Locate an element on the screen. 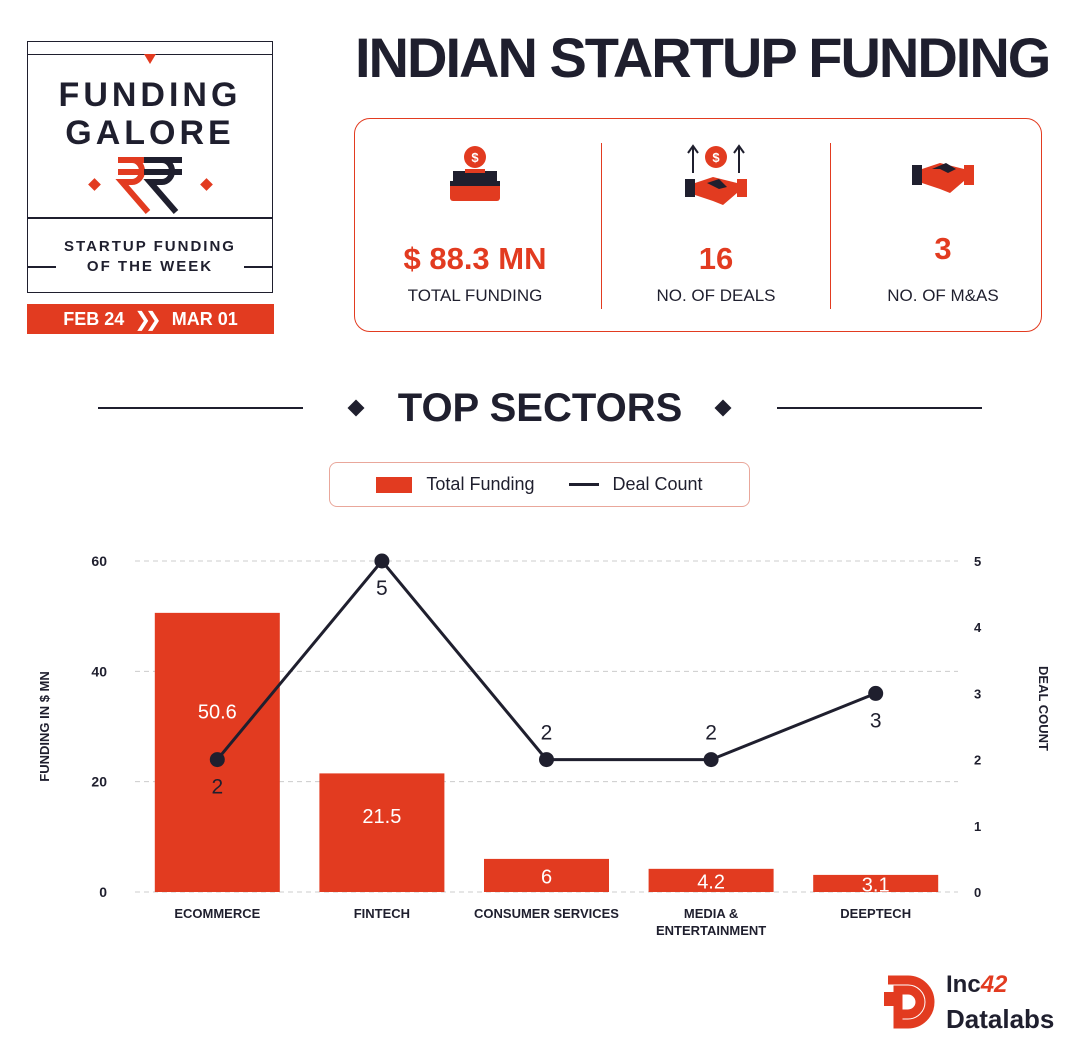 The image size is (1080, 1063). x-tick-label: ECOMMERCE is located at coordinates (217, 913).